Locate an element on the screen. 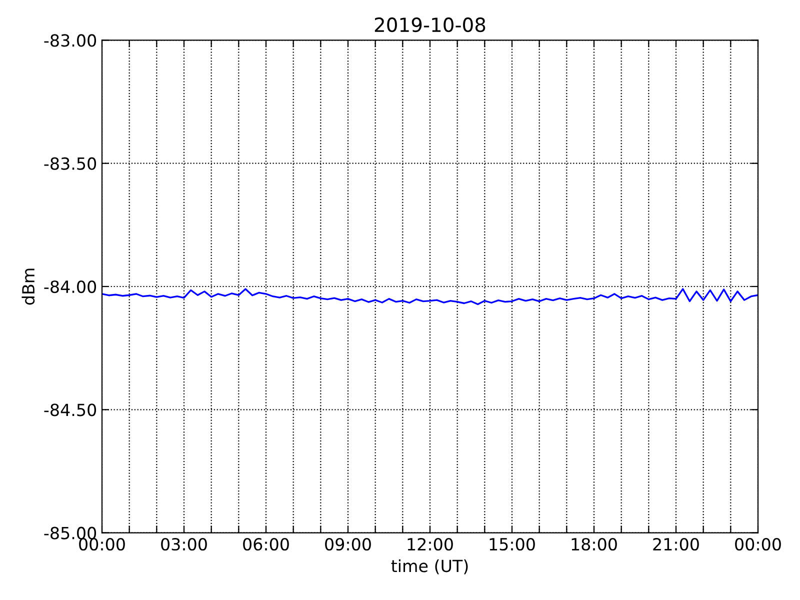 This screenshot has height=600, width=800. x-tick-label: 06:00 is located at coordinates (266, 544).